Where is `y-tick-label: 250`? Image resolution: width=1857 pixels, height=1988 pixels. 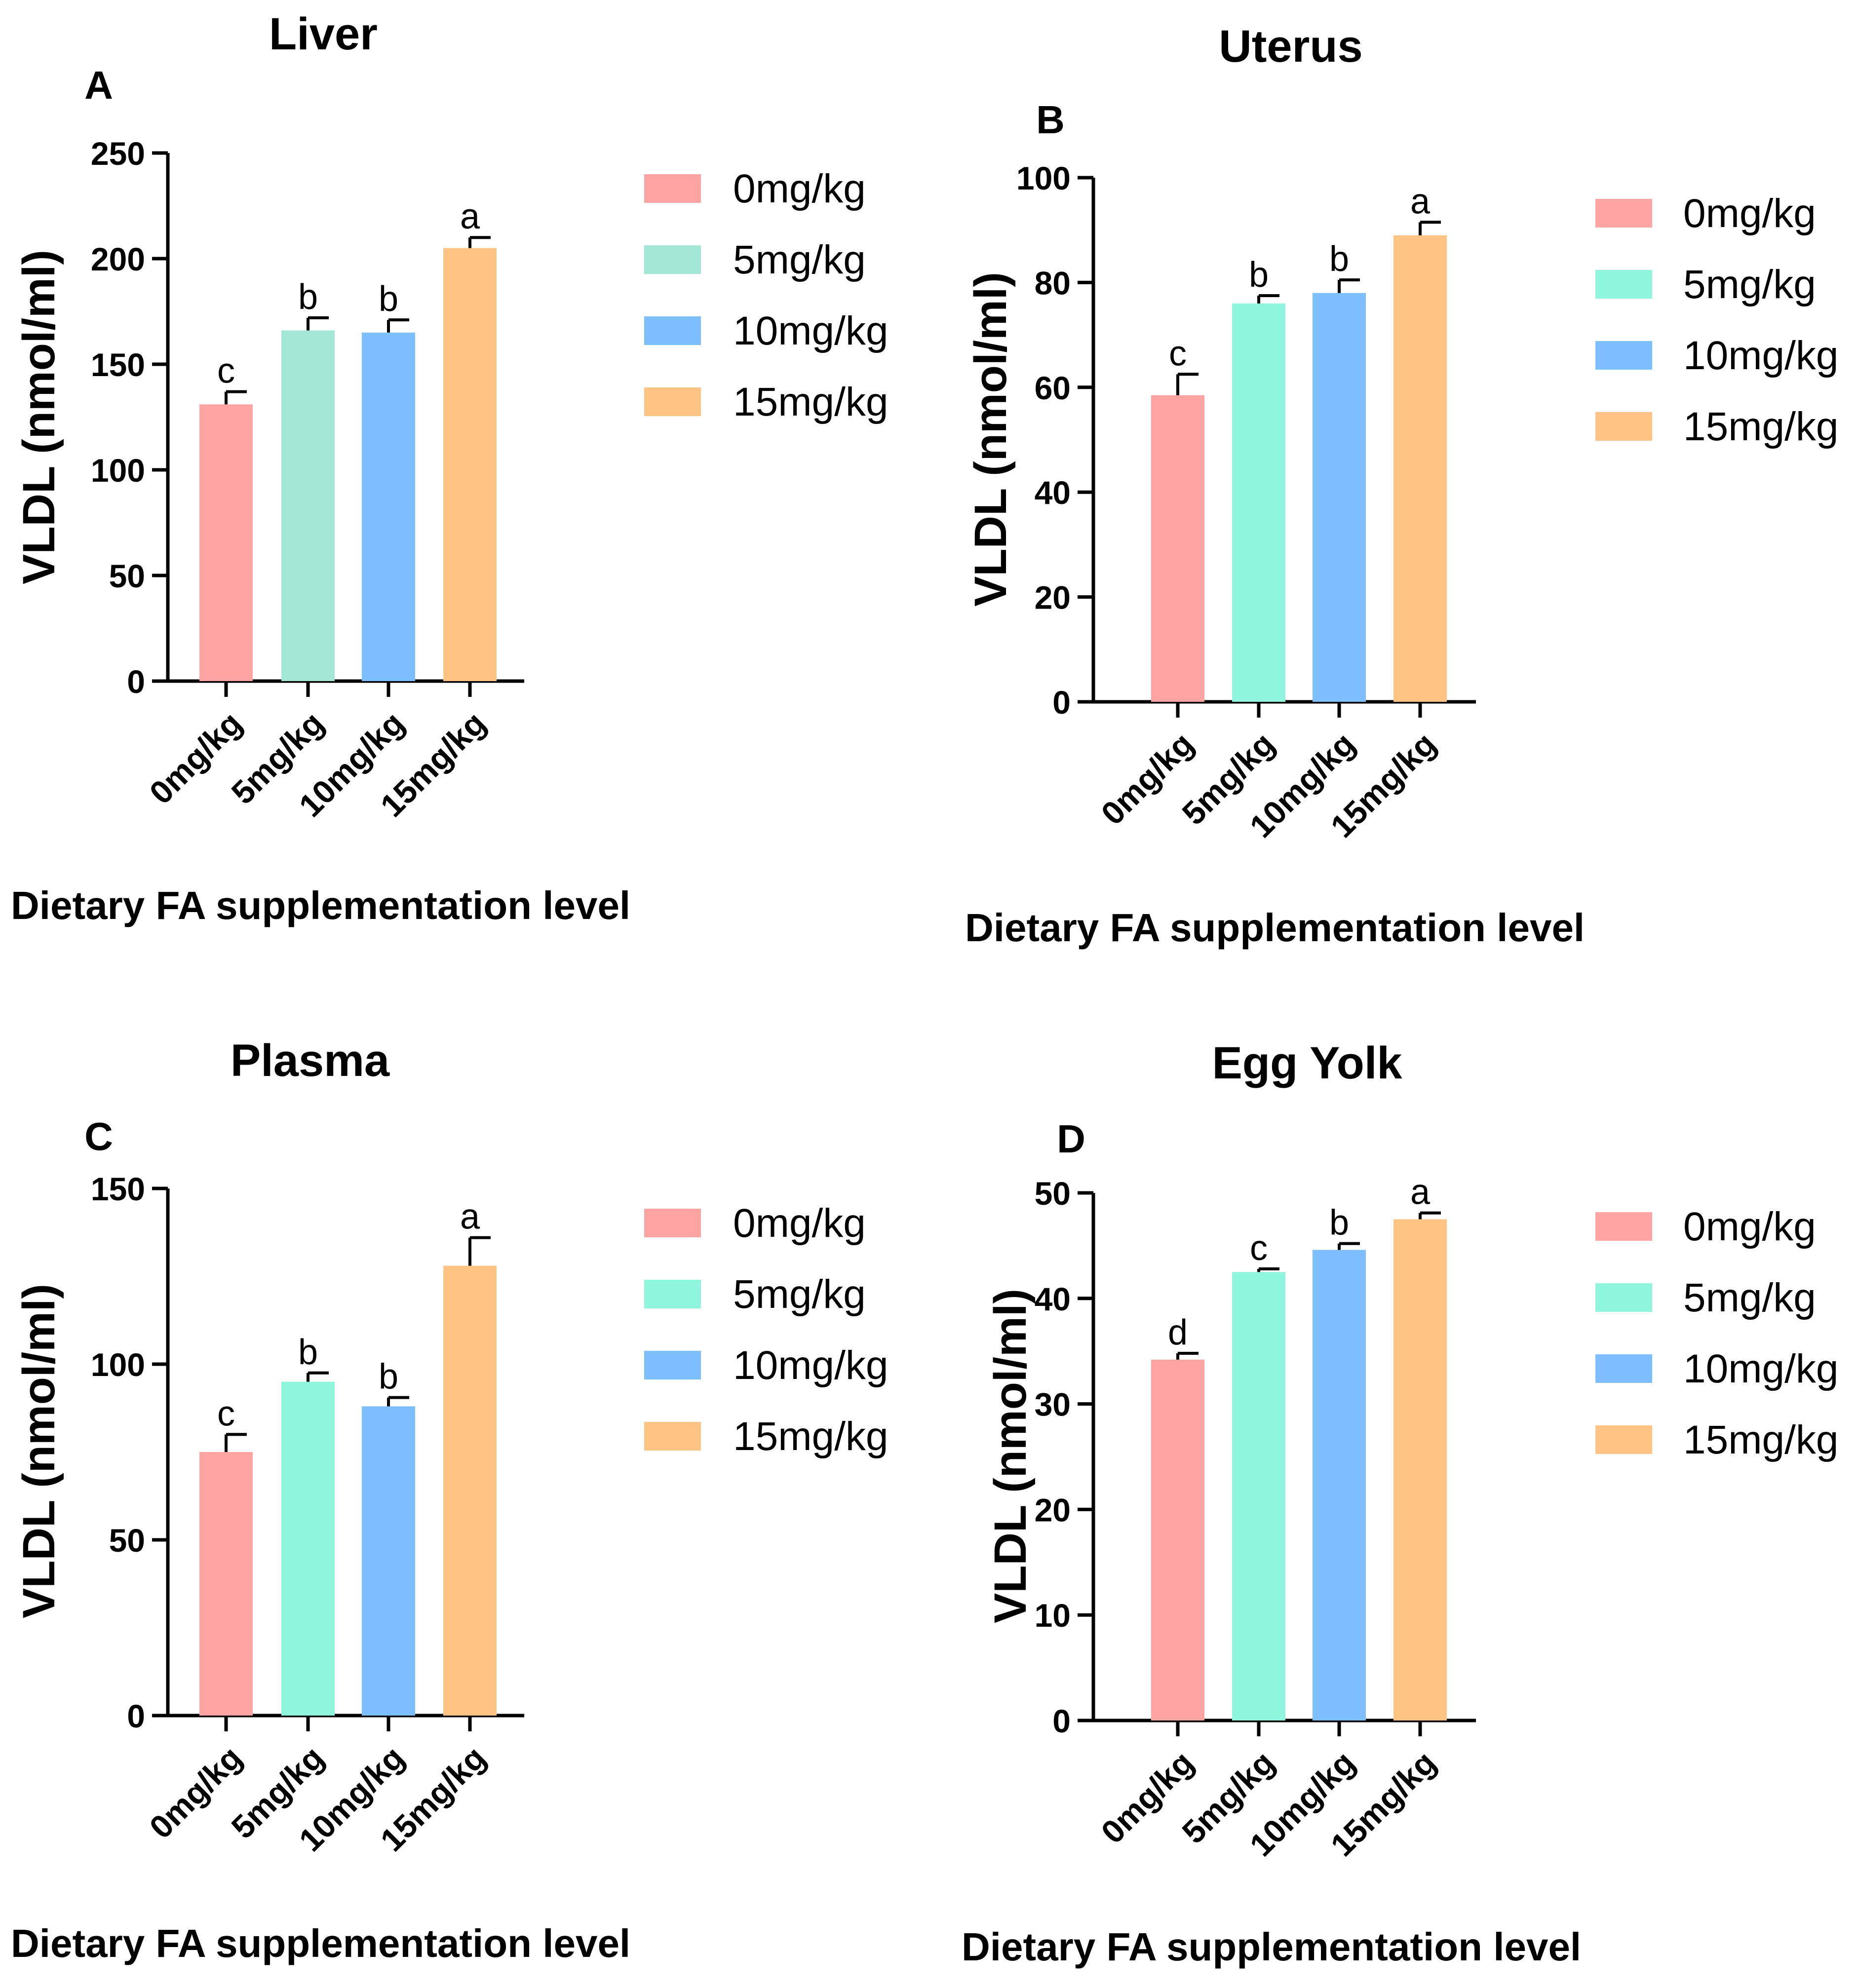 y-tick-label: 250 is located at coordinates (118, 153).